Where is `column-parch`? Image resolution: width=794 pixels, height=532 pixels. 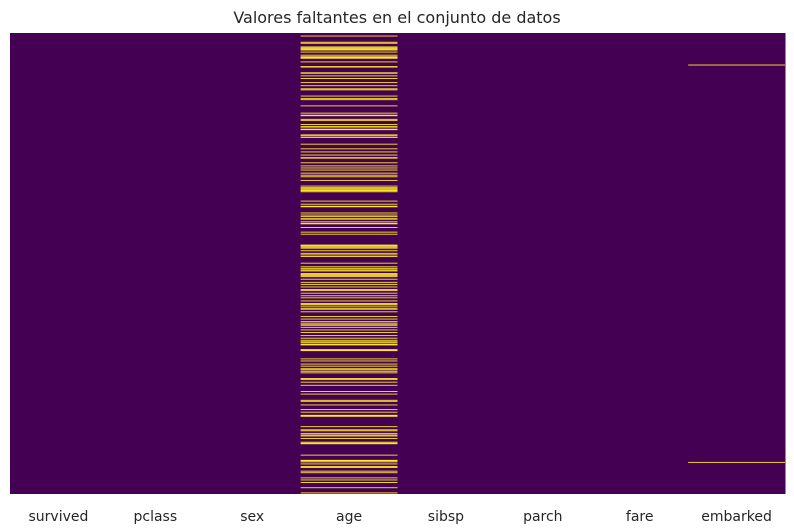 column-parch is located at coordinates (543, 263).